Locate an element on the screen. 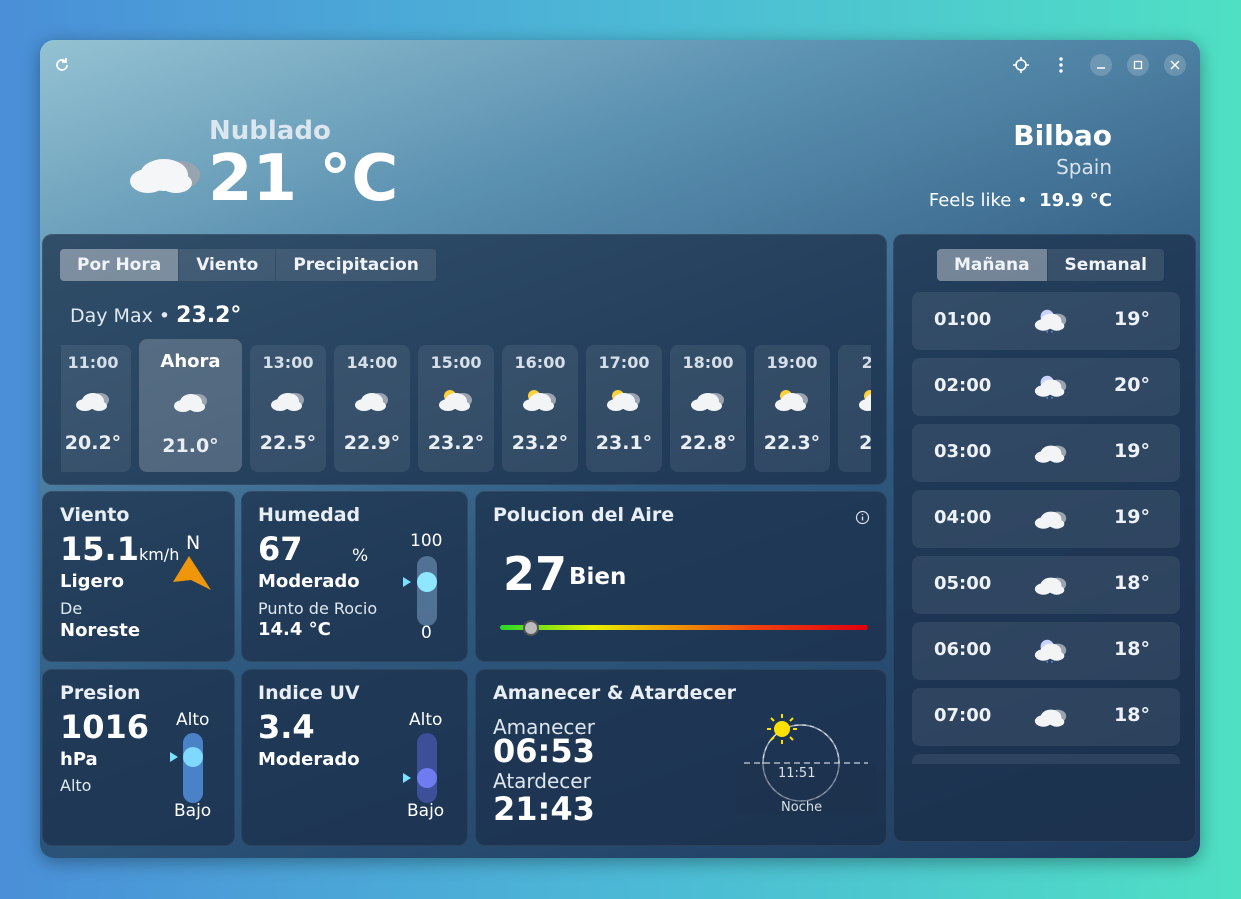 Image resolution: width=1241 pixels, height=899 pixels. forecast-time: 01:00 is located at coordinates (963, 319).